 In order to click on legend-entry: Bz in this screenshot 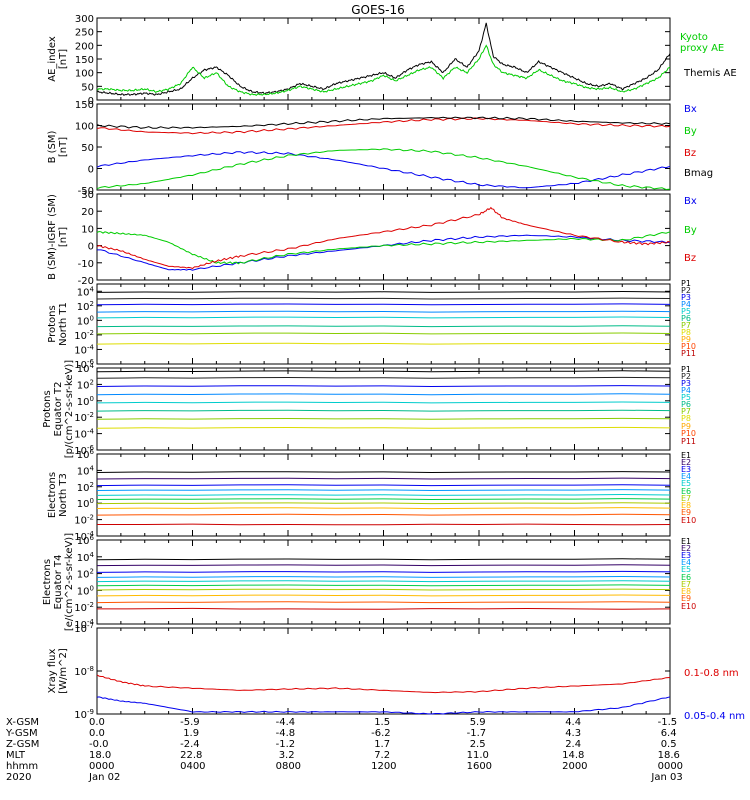, I will do `click(690, 258)`.